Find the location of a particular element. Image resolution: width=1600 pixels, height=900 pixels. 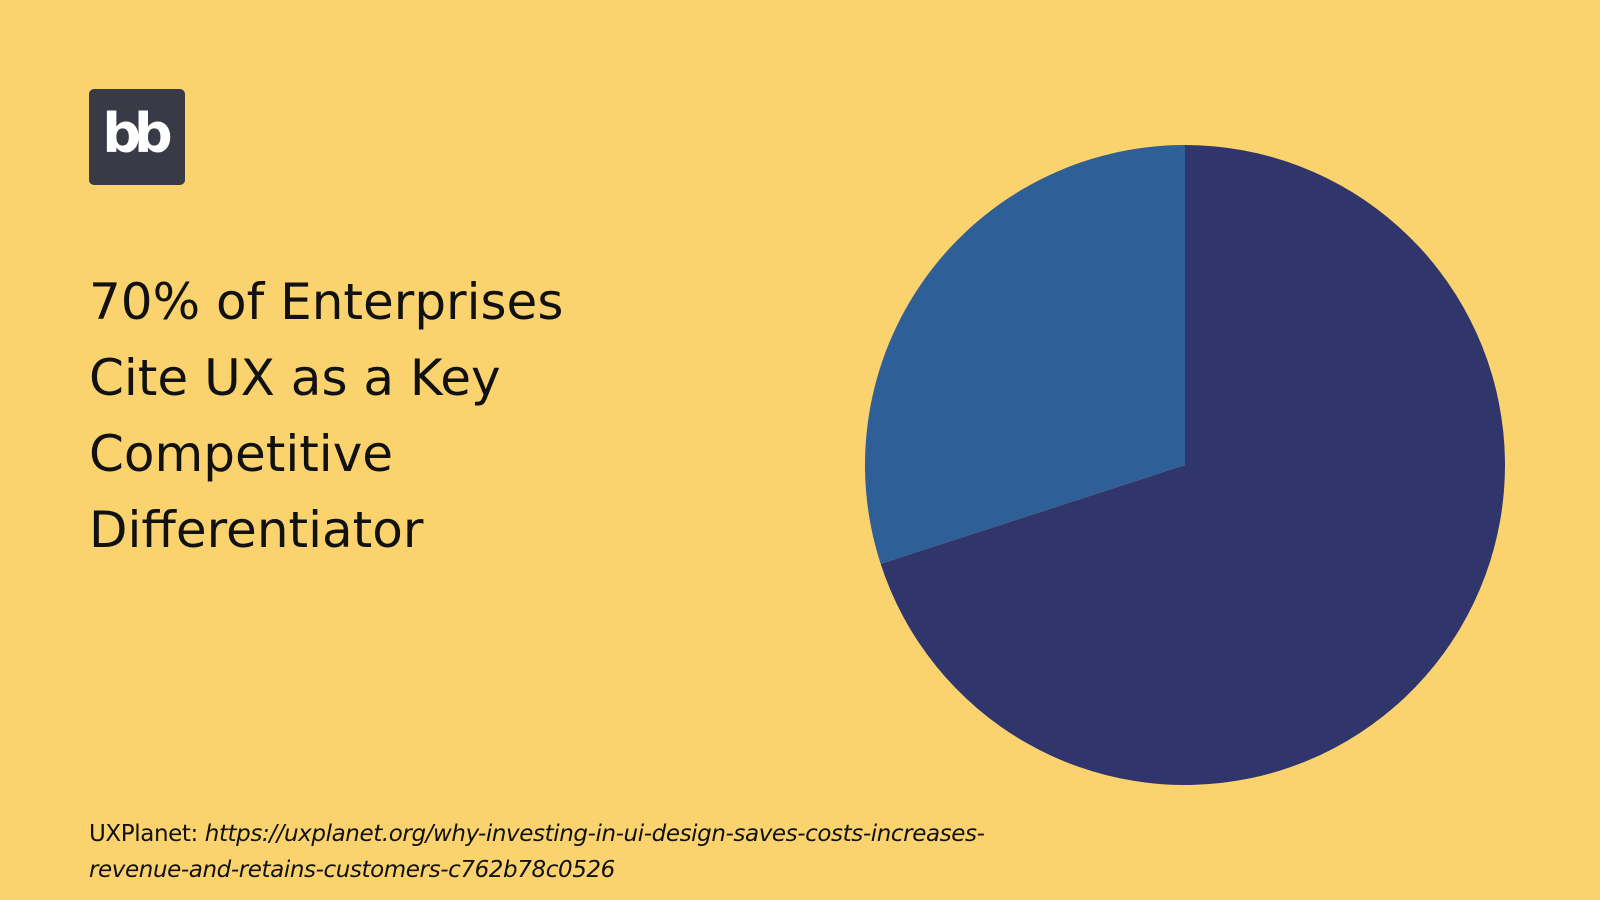

logo-text: bb is located at coordinates (137, 133).